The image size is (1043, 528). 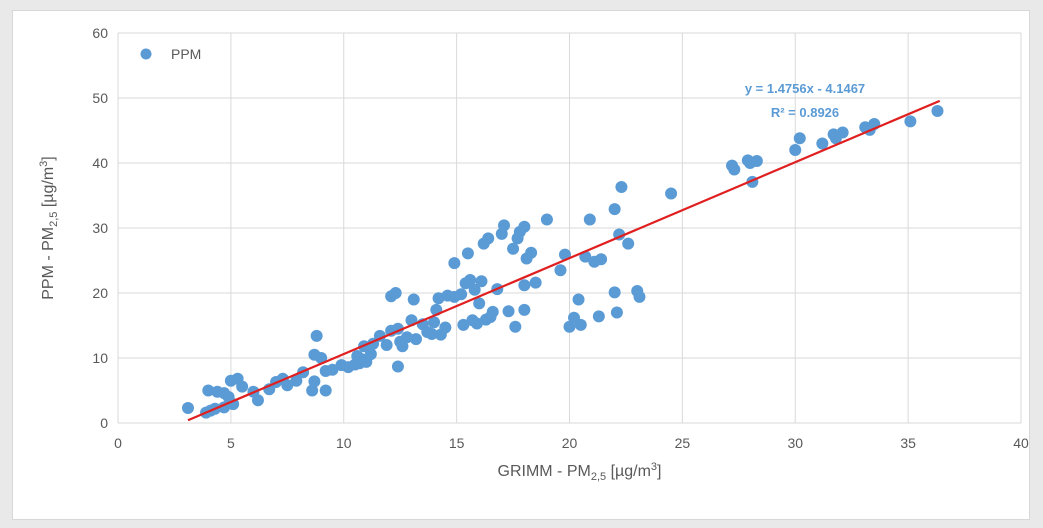 I want to click on y-axis-title-main: PPM - PM, so click(x=48, y=263).